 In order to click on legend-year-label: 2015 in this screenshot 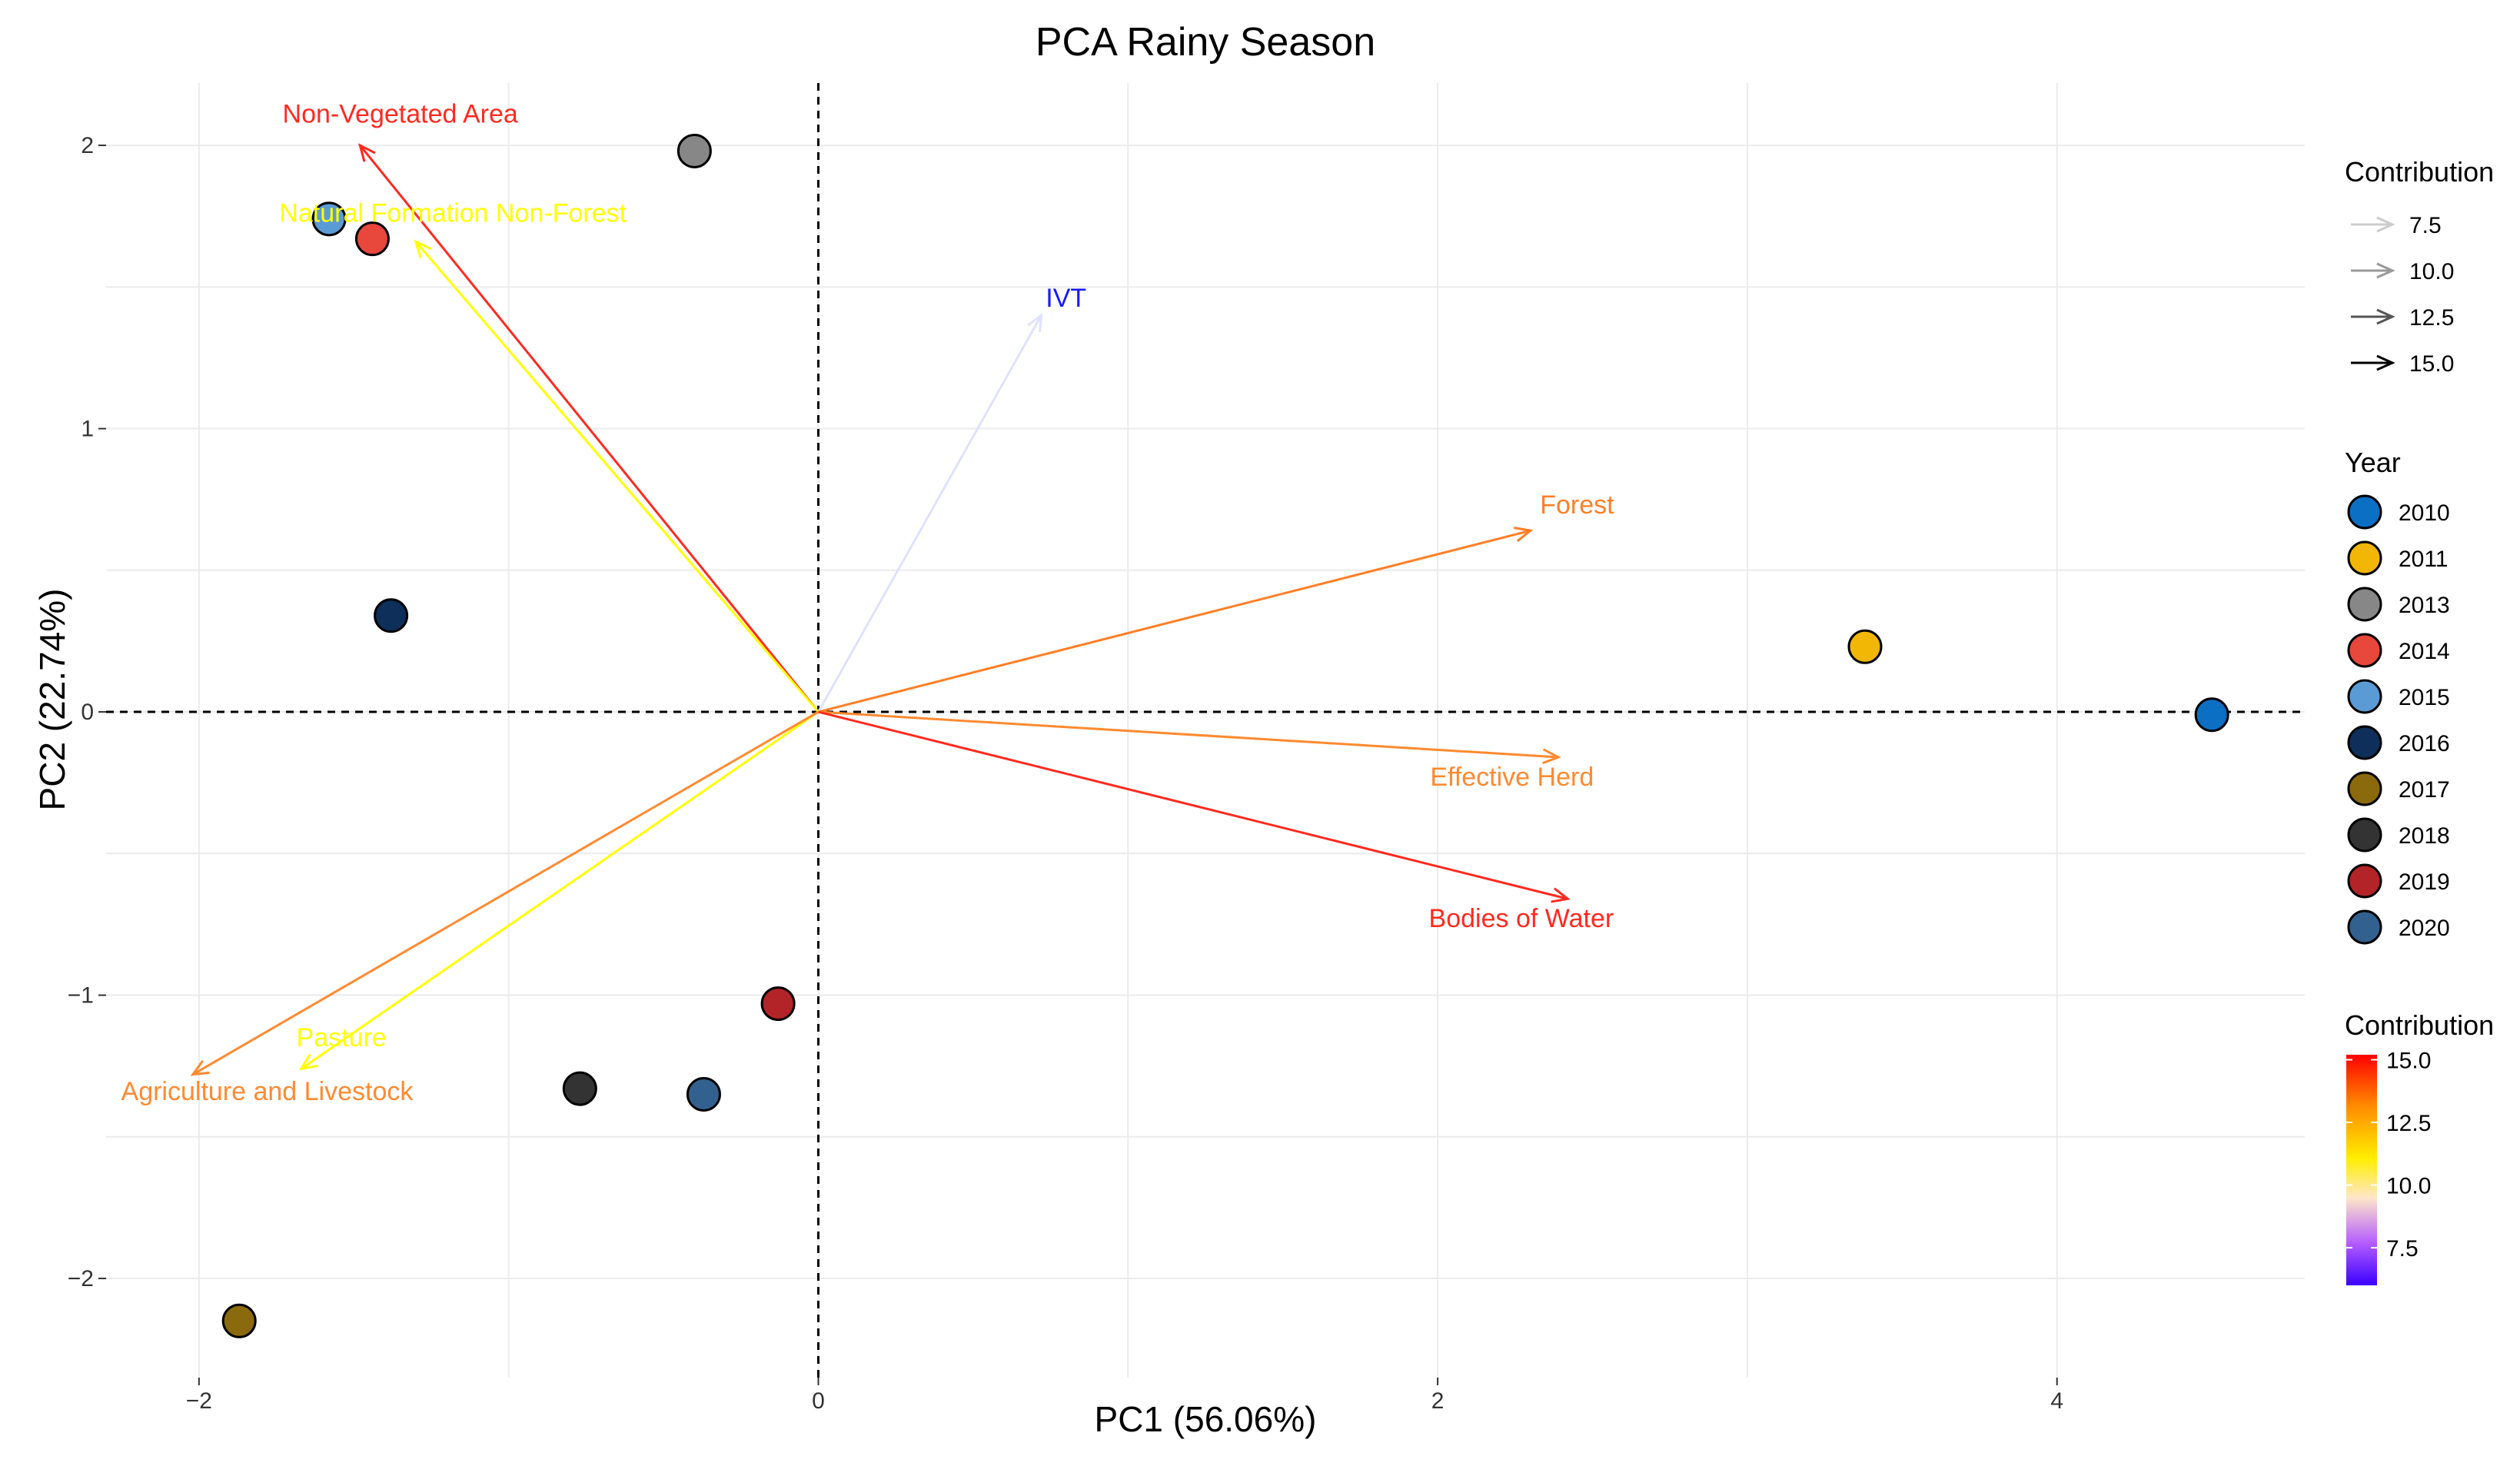, I will do `click(2425, 697)`.